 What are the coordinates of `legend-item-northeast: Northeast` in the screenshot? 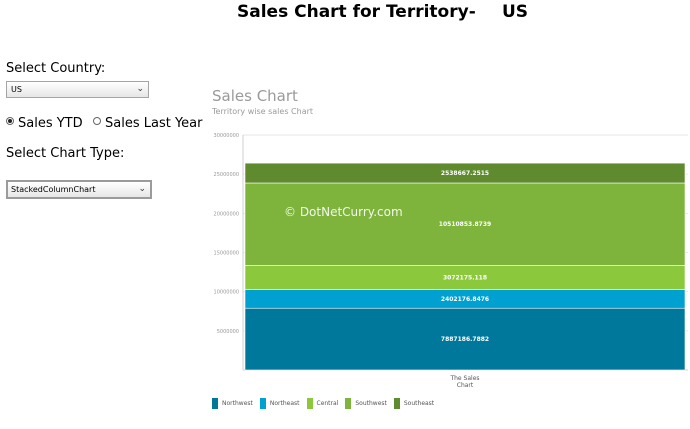 It's located at (279, 403).